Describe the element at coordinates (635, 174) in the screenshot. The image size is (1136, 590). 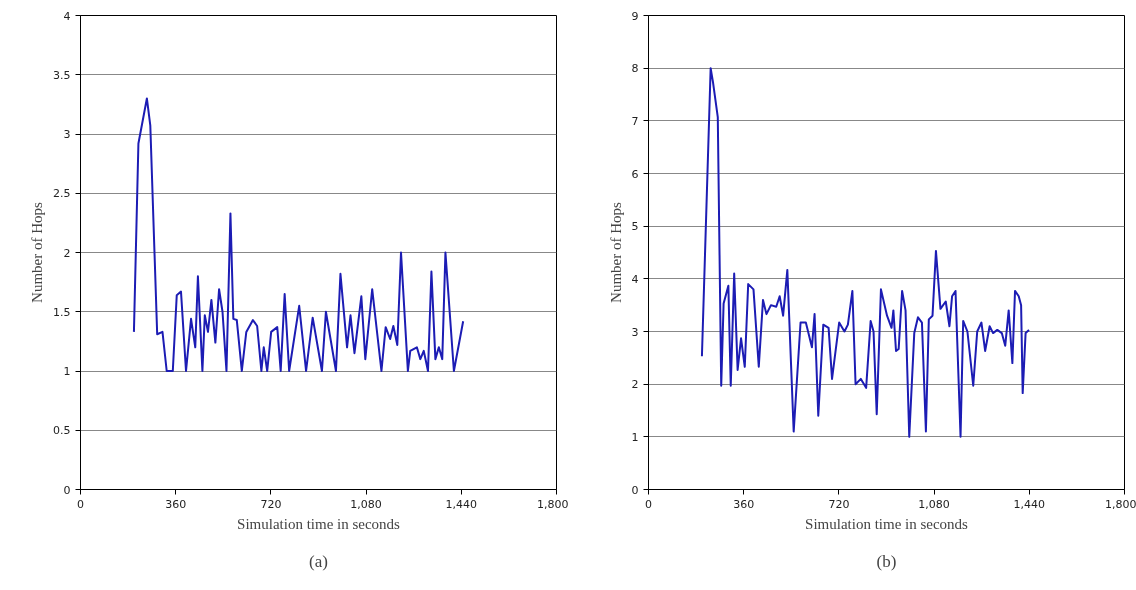
I see `y-tick-label: 6` at that location.